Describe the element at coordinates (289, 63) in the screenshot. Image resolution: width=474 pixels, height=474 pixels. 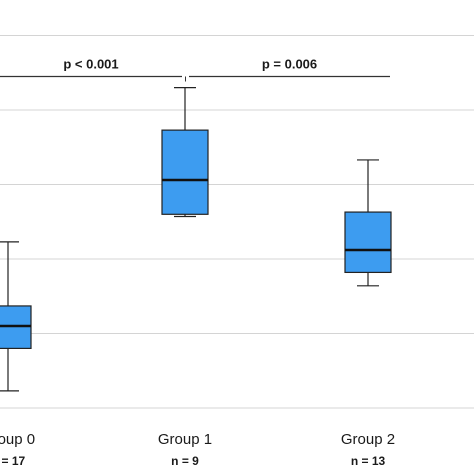
I see `p-value-label: p = 0.006` at that location.